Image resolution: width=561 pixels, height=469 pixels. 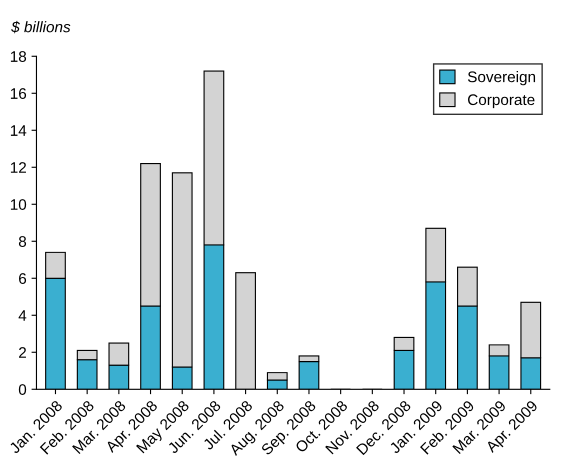 I want to click on legend-label: Sovereign, so click(x=502, y=78).